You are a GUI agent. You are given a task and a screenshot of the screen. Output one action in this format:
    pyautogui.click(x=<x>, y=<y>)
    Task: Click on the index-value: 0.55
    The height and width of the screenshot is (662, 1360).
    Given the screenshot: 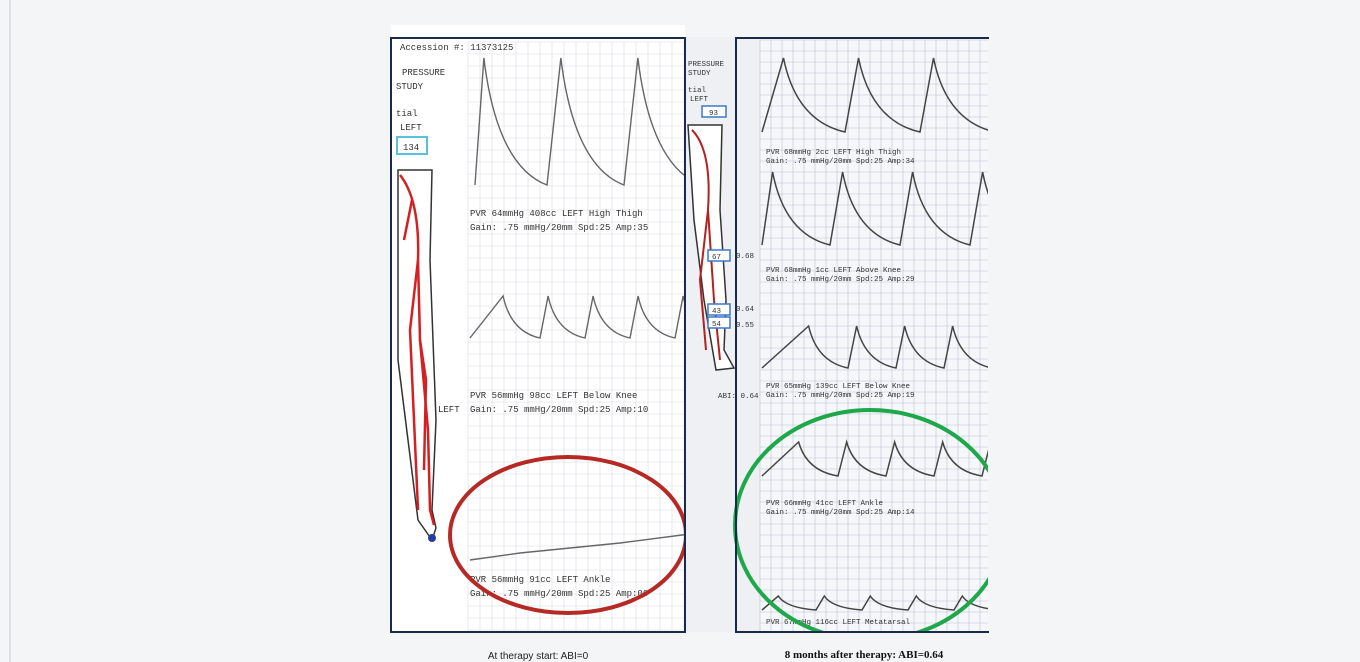 What is the action you would take?
    pyautogui.click(x=745, y=326)
    